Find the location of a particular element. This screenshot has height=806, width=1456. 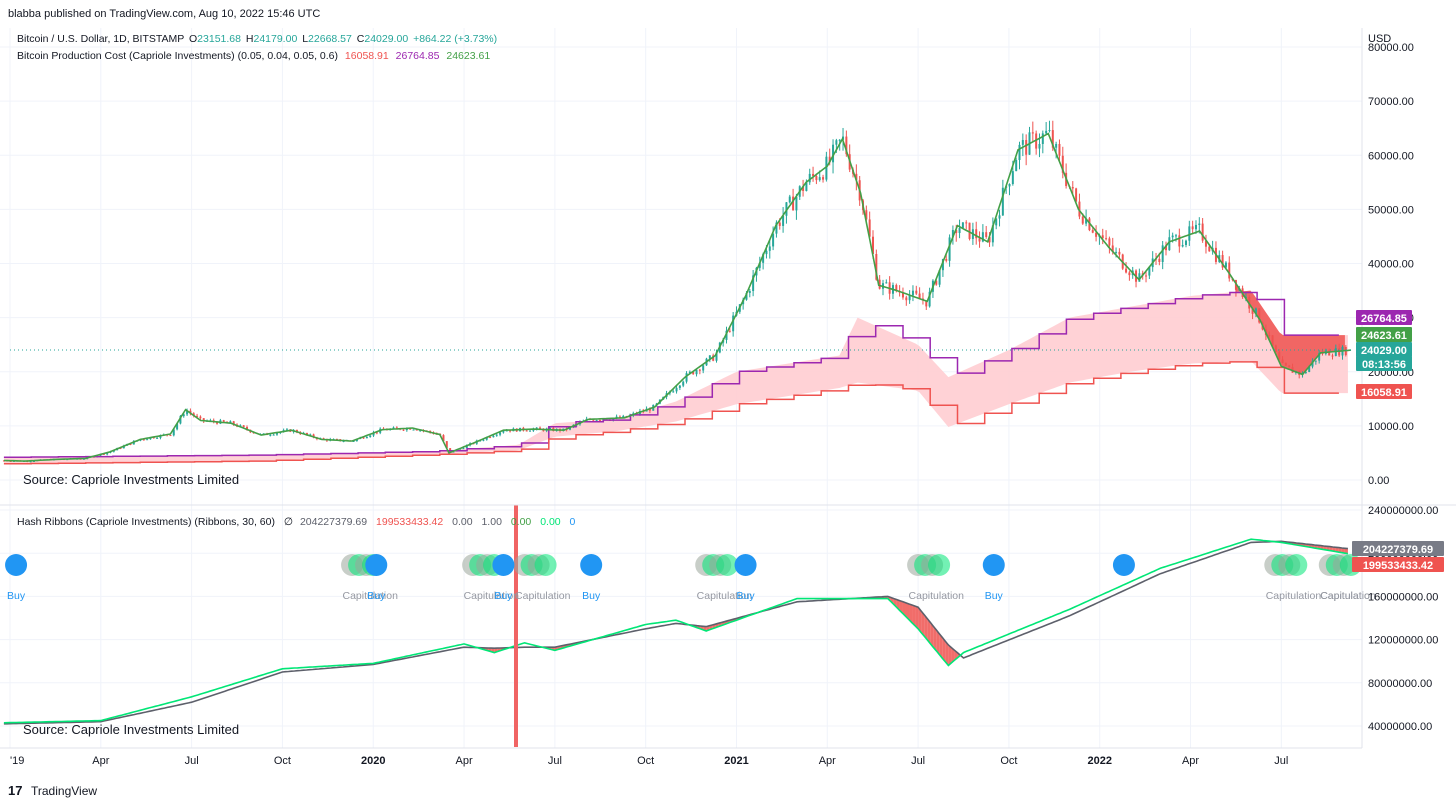

cost-above-price-fill is located at coordinates (1290, 328).